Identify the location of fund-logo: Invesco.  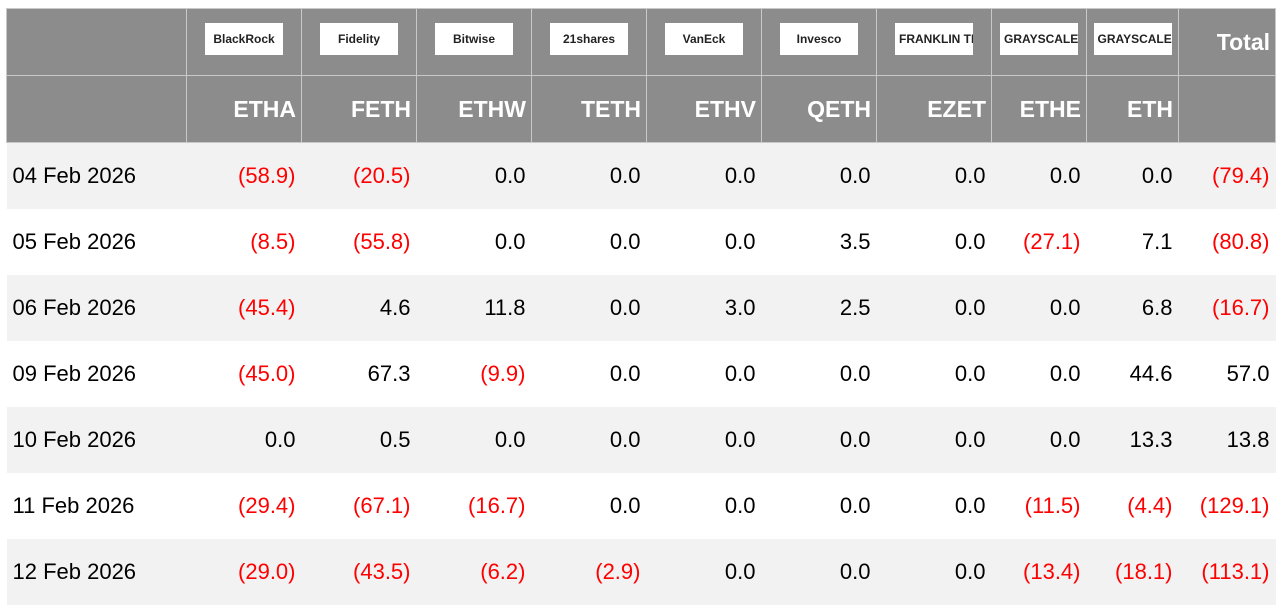
(819, 39).